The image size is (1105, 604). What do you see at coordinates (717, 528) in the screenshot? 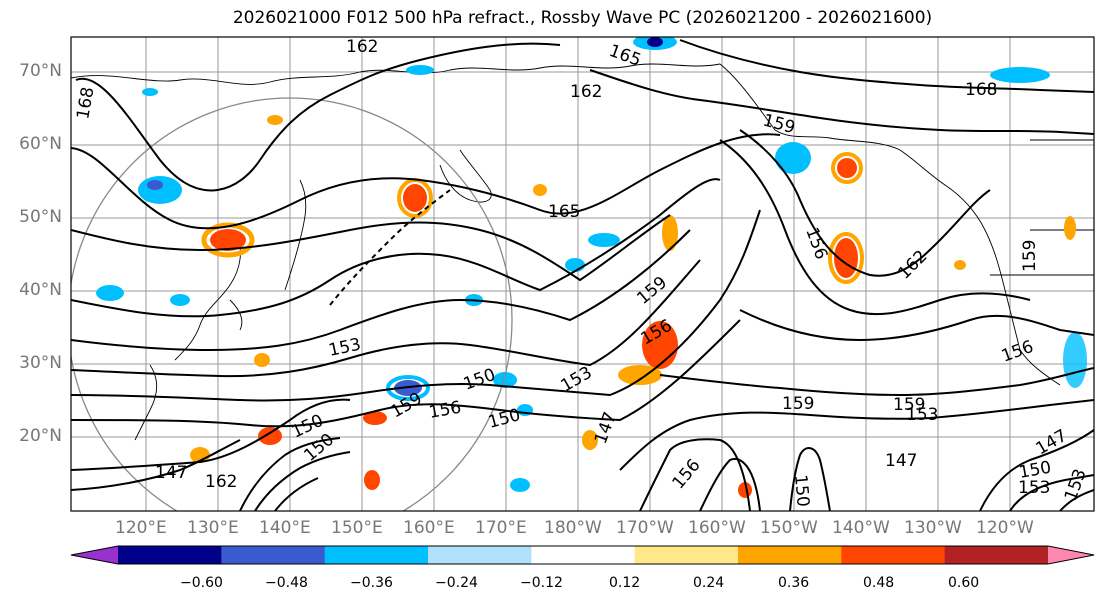
I see `lon-label: 160°W` at bounding box center [717, 528].